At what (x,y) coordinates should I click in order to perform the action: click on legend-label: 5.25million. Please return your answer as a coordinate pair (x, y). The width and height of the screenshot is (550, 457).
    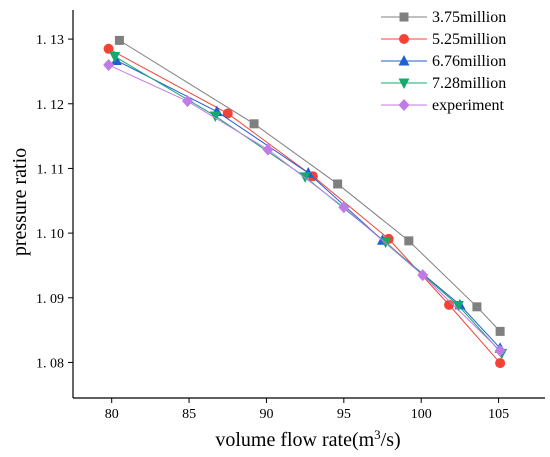
    Looking at the image, I should click on (469, 39).